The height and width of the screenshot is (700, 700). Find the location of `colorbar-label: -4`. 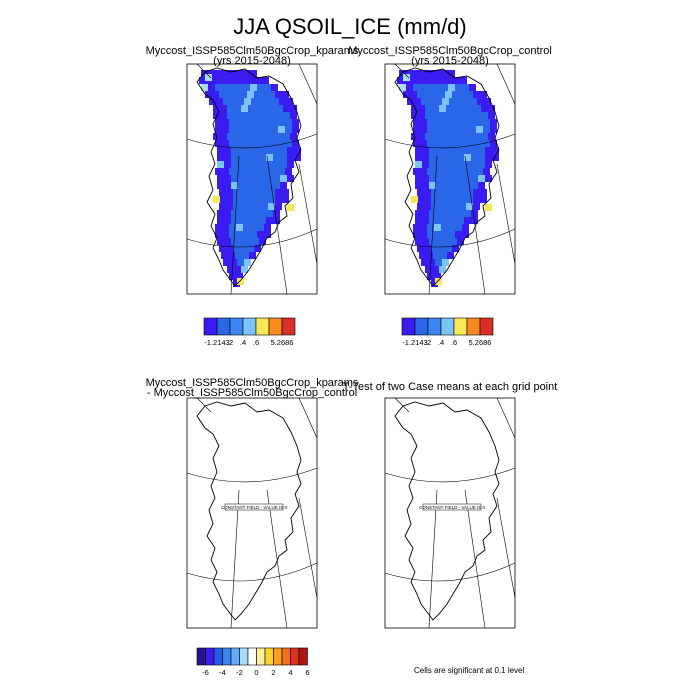

colorbar-label: -4 is located at coordinates (222, 672).